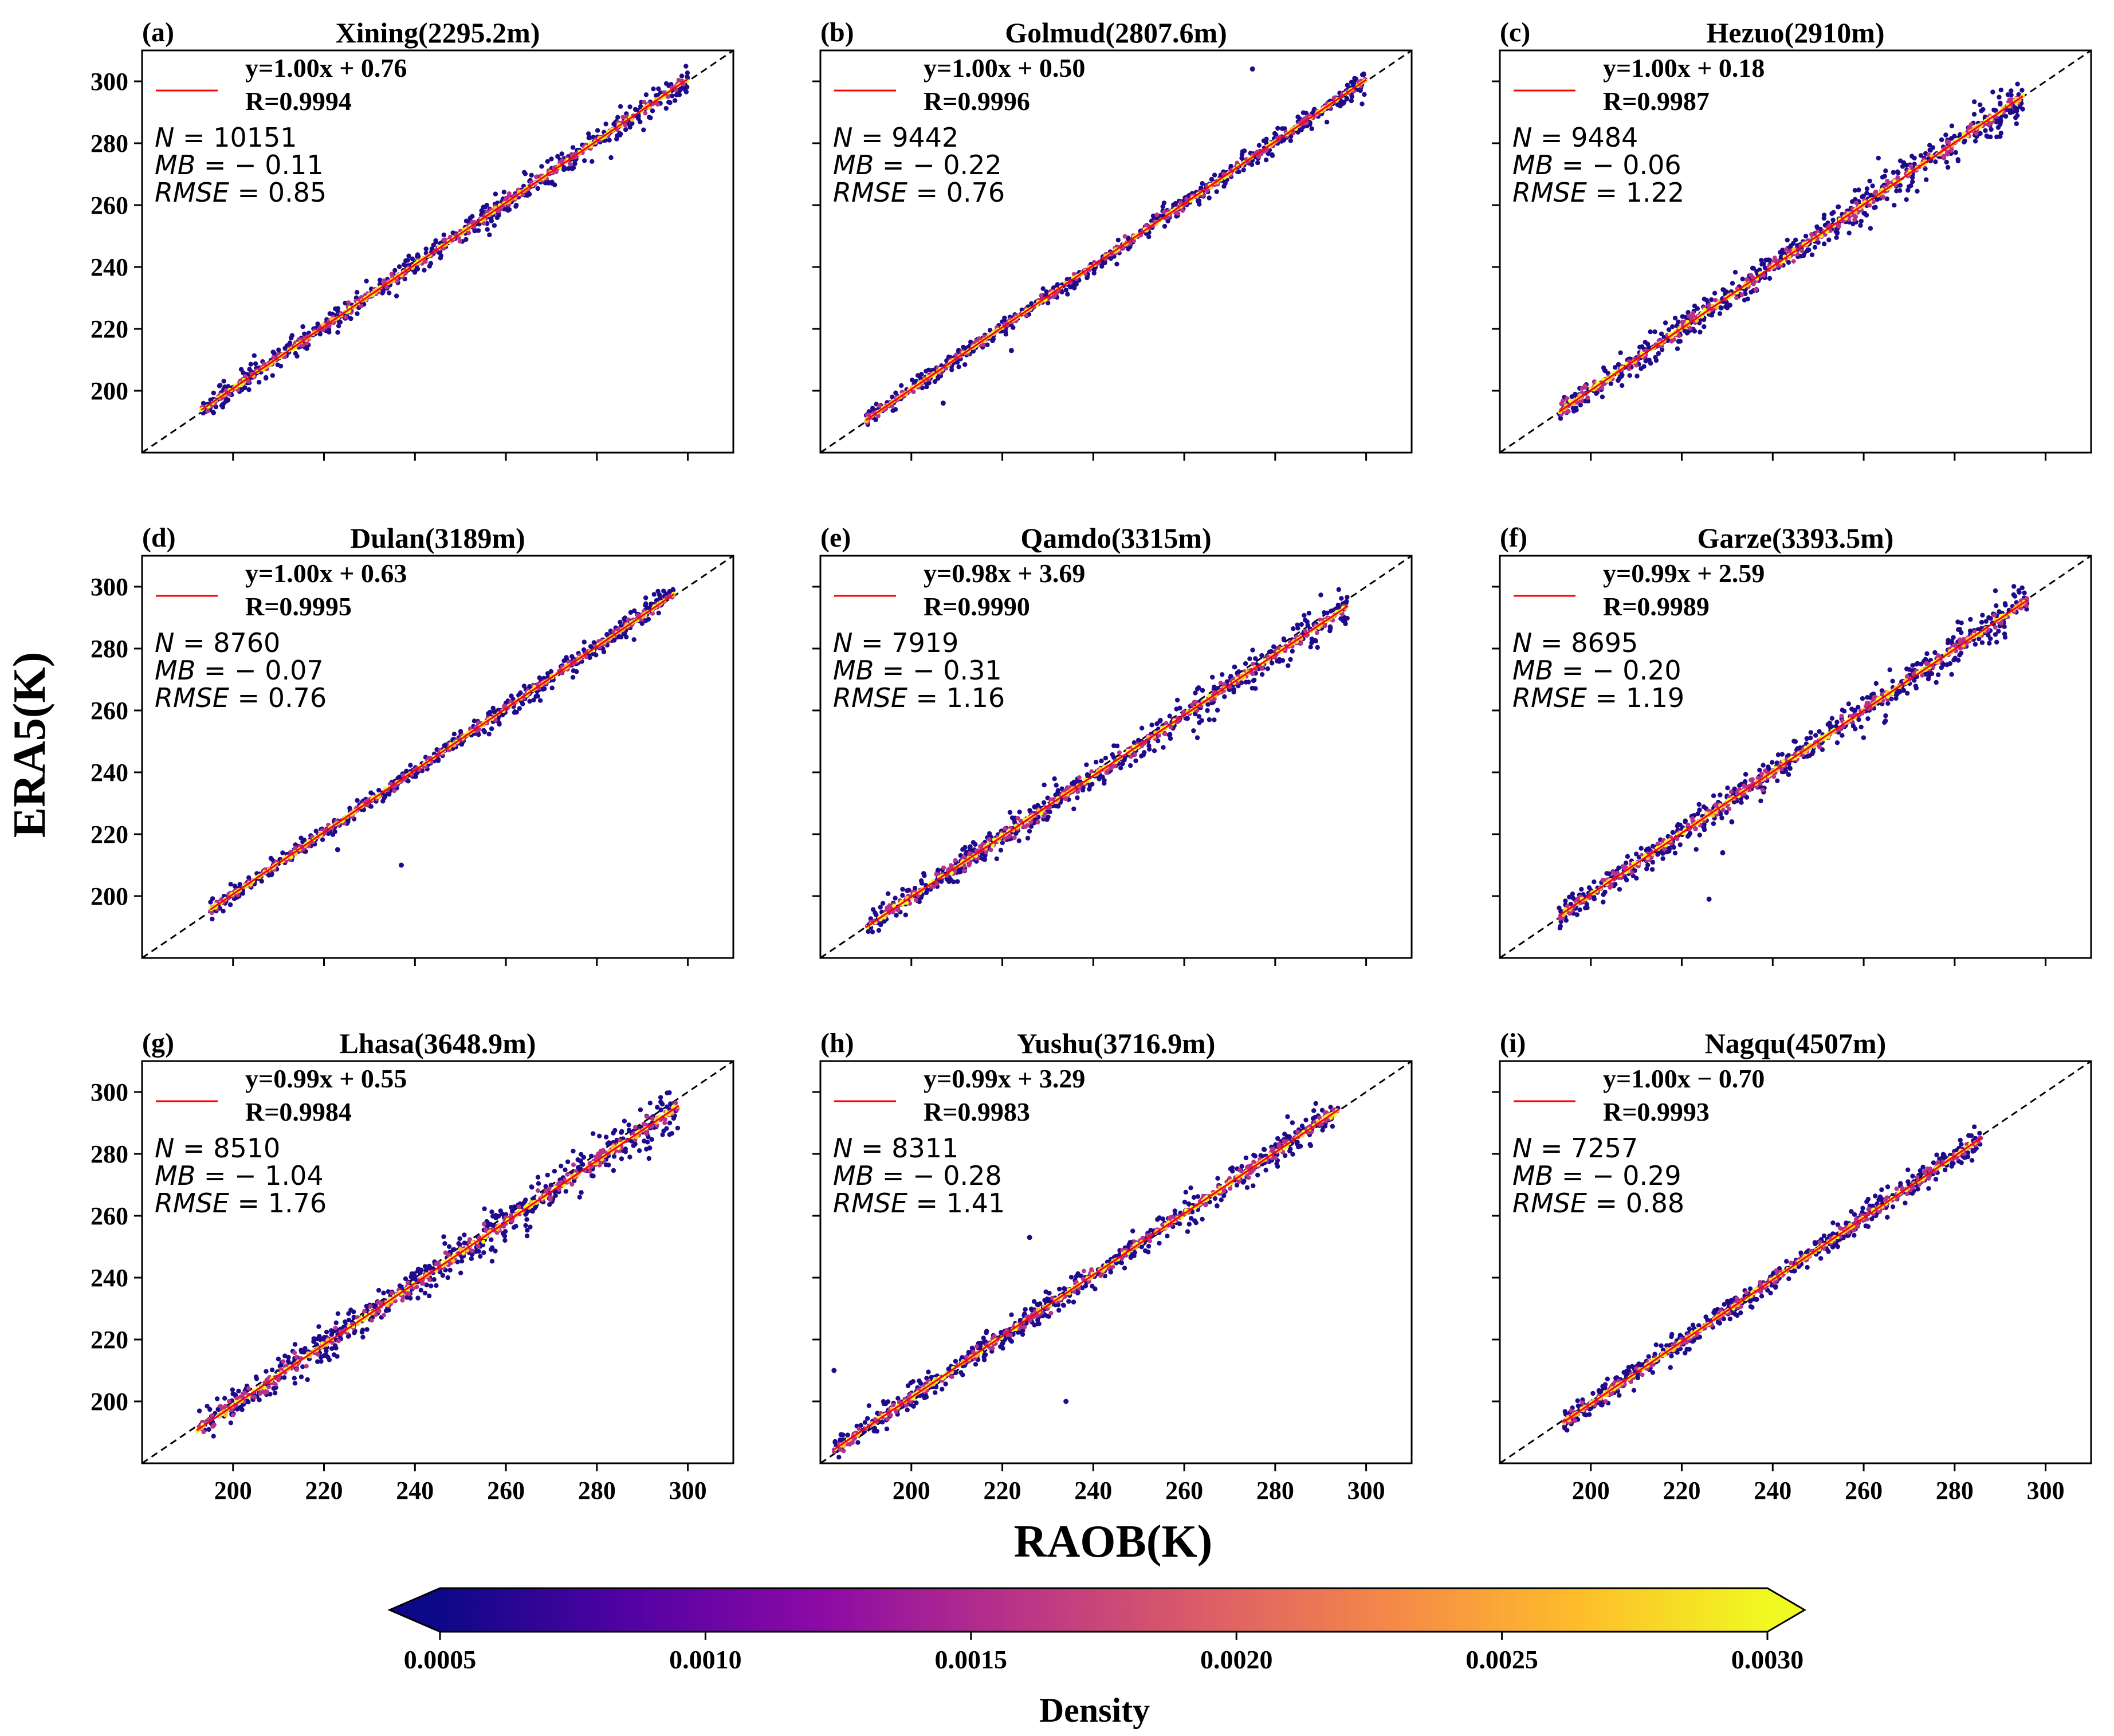  Describe the element at coordinates (444, 240) in the screenshot. I see `scatter-points` at that location.